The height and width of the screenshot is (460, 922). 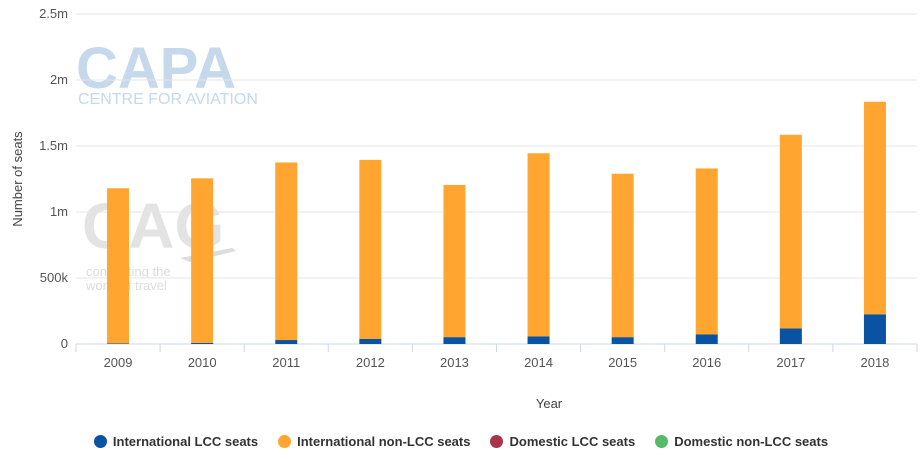 I want to click on y-tick-label: 2.5m, so click(x=53, y=13).